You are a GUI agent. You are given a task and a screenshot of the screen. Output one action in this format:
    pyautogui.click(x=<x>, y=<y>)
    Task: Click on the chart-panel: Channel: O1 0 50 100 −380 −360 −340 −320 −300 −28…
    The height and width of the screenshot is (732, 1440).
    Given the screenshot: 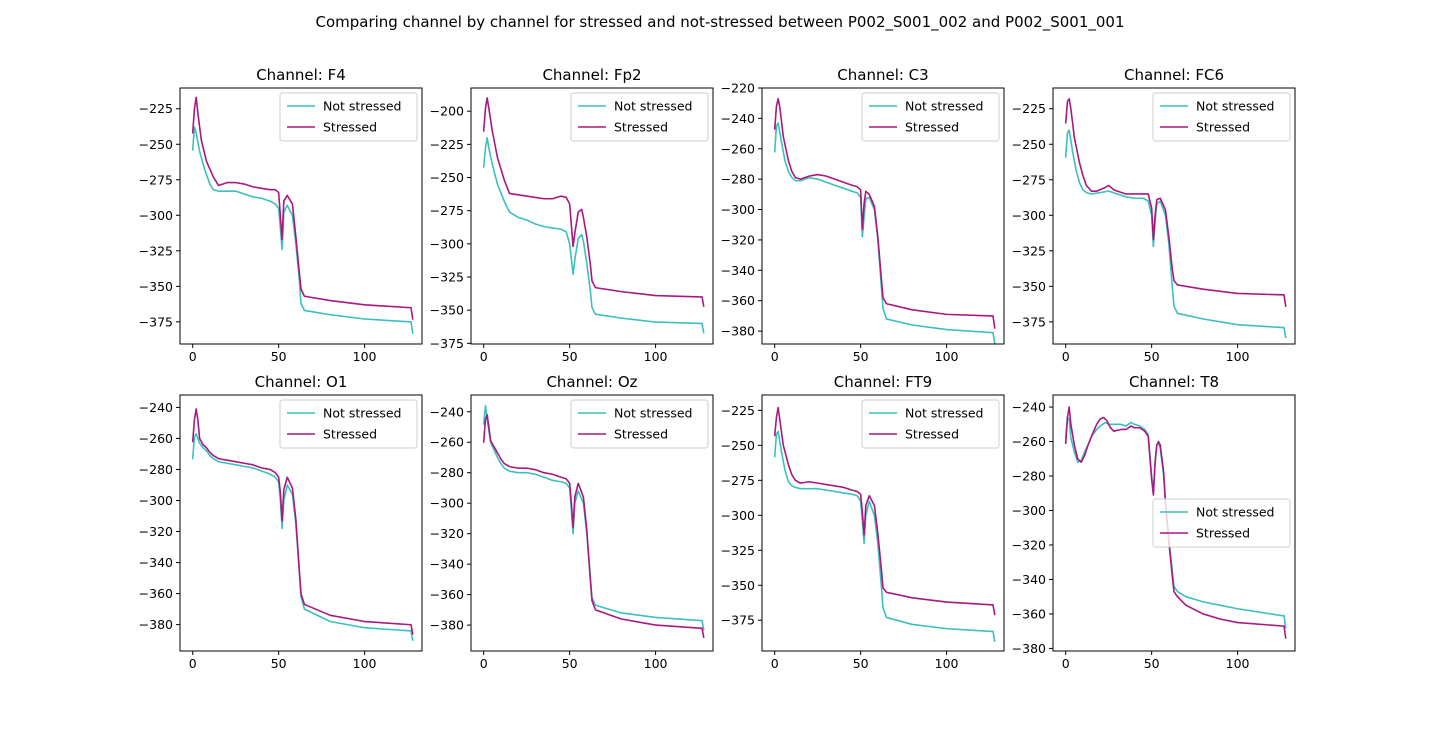 What is the action you would take?
    pyautogui.click(x=281, y=522)
    